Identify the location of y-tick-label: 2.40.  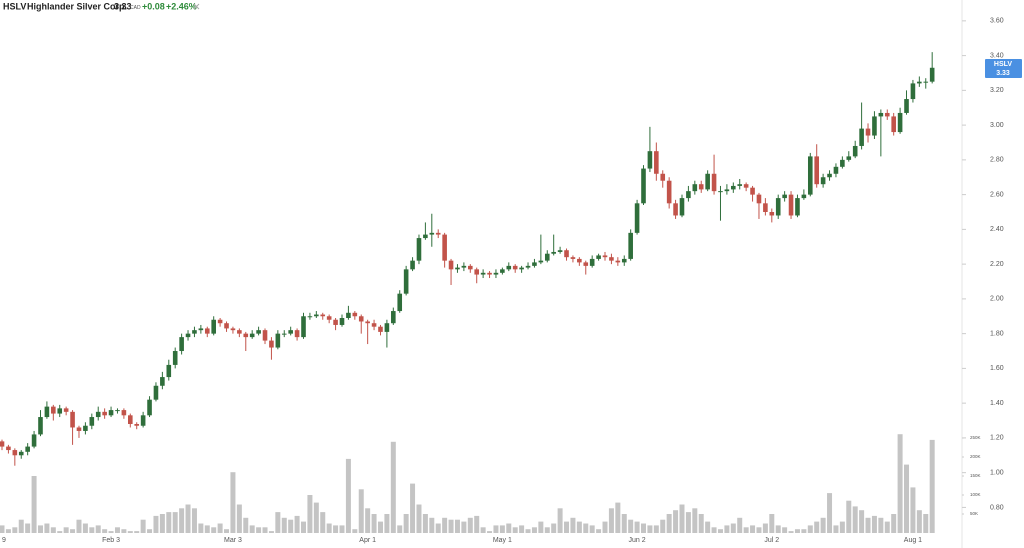
(997, 229).